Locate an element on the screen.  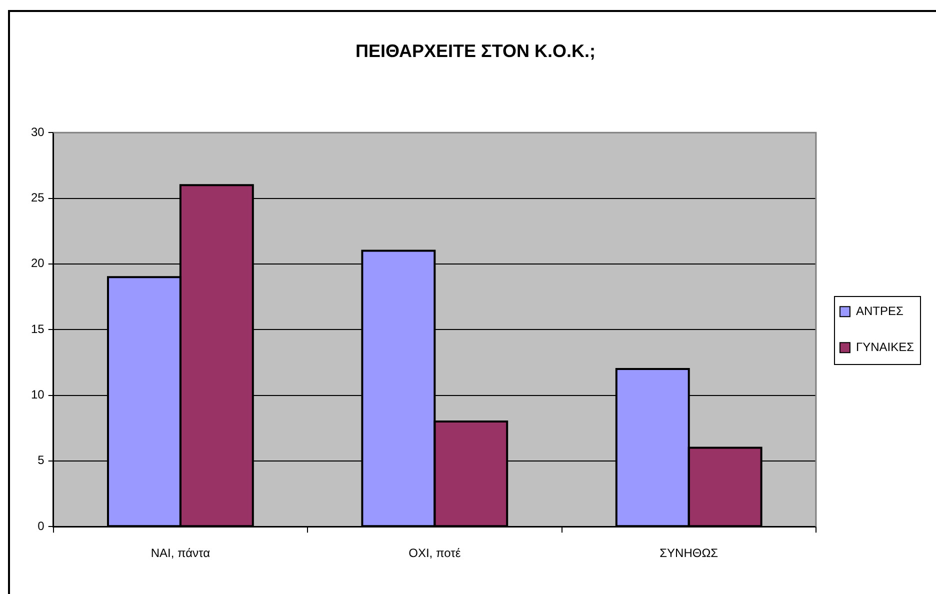
x-tick-label: ΣΥΝΗΘΩΣ is located at coordinates (689, 553).